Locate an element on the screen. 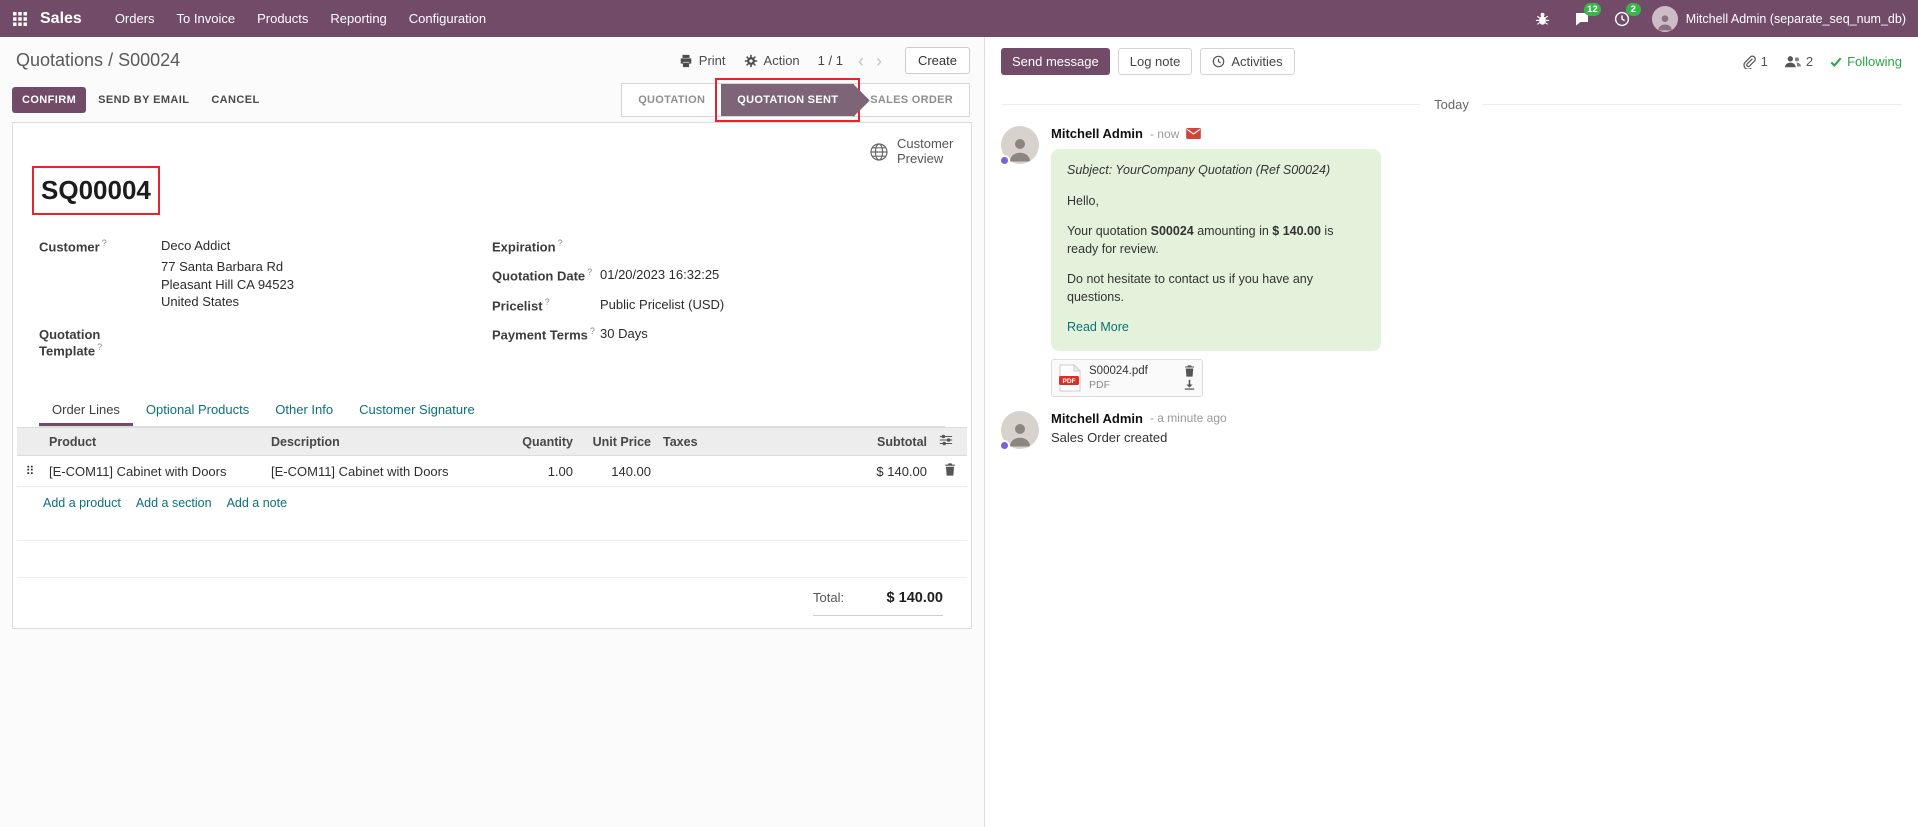  total-label: Total: is located at coordinates (829, 598).